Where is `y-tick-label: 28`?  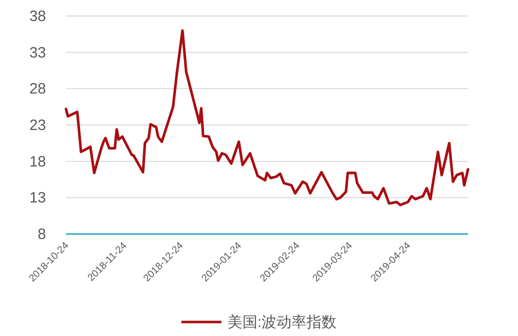
y-tick-label: 28 is located at coordinates (37, 89).